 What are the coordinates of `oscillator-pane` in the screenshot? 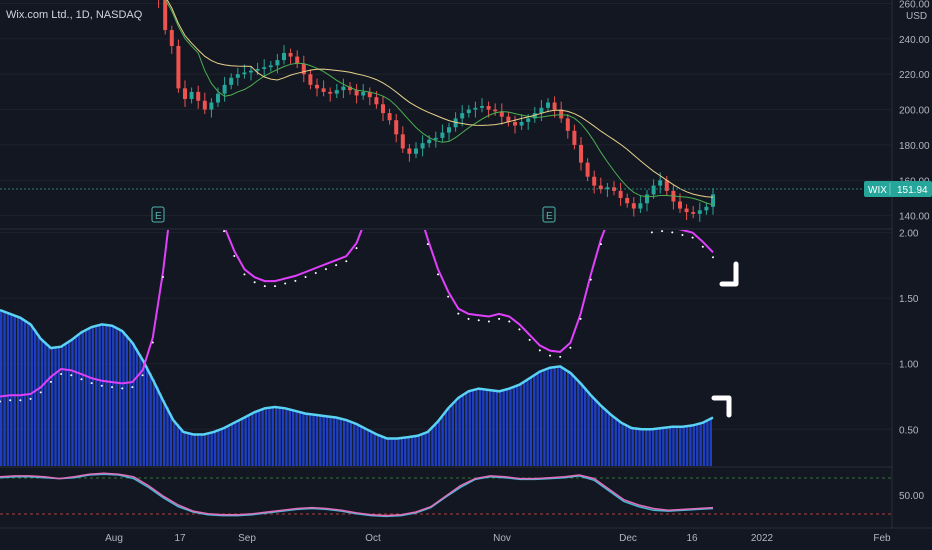 It's located at (446, 495).